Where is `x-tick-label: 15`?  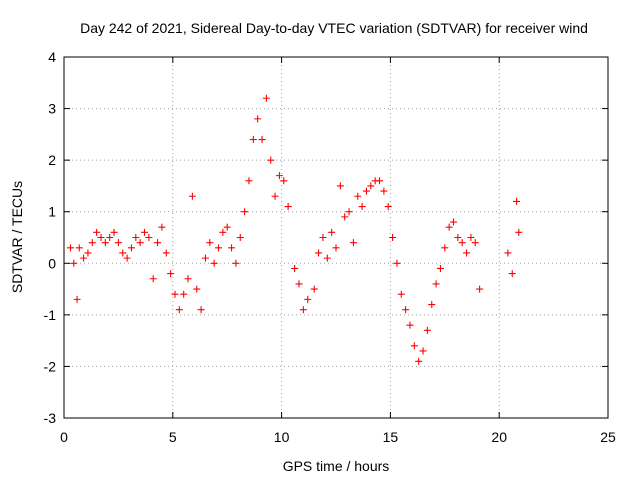 x-tick-label: 15 is located at coordinates (391, 437).